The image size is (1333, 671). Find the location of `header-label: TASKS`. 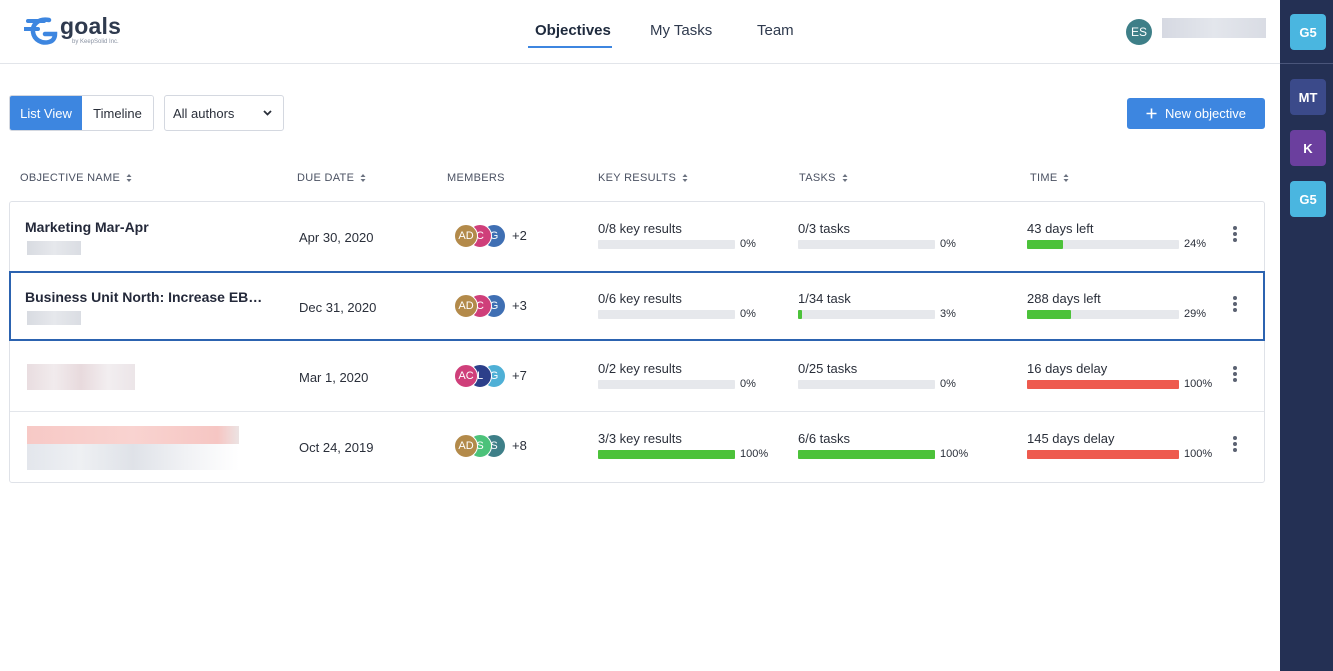

header-label: TASKS is located at coordinates (817, 178).